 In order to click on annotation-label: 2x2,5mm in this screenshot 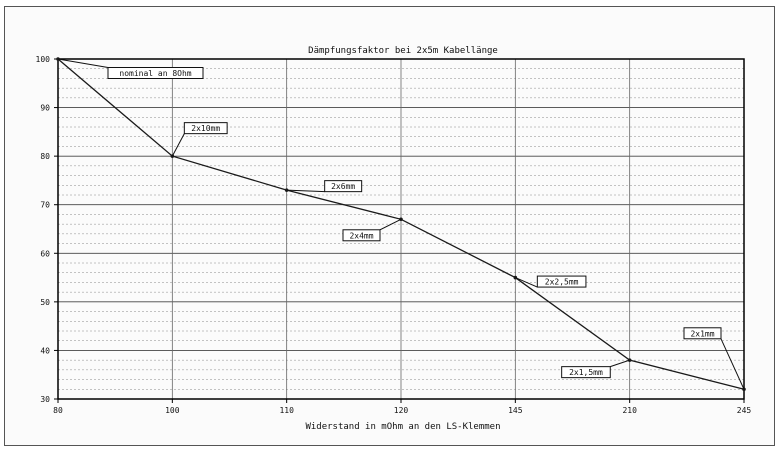, I will do `click(562, 282)`.